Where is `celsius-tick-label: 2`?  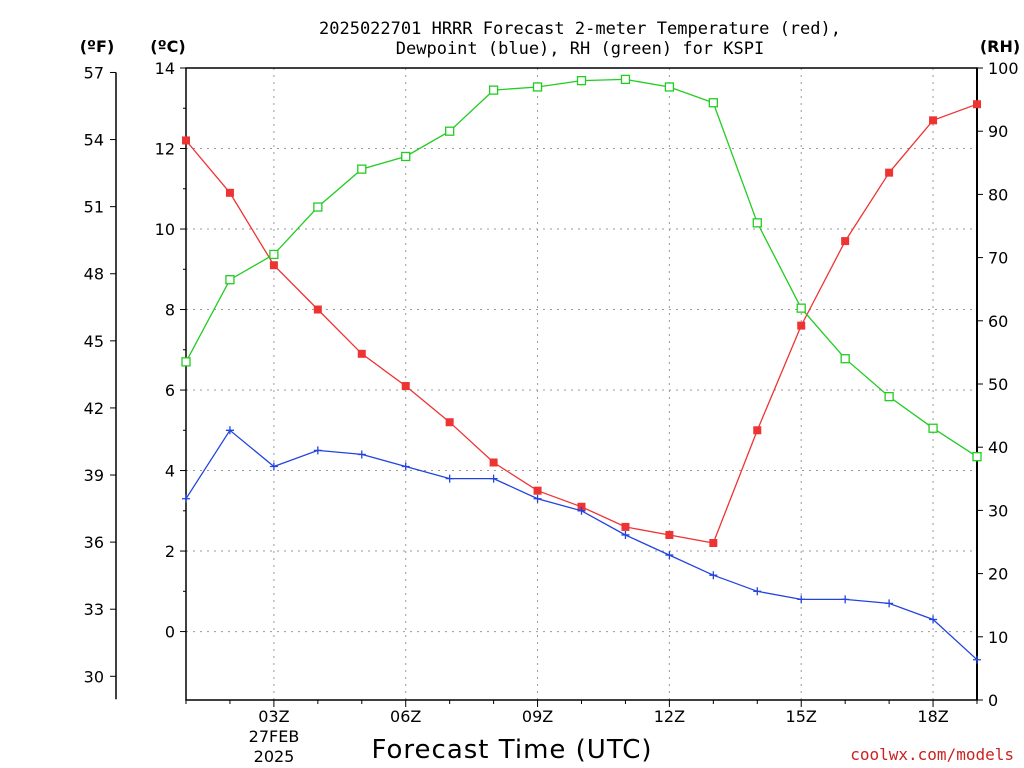
celsius-tick-label: 2 is located at coordinates (170, 551).